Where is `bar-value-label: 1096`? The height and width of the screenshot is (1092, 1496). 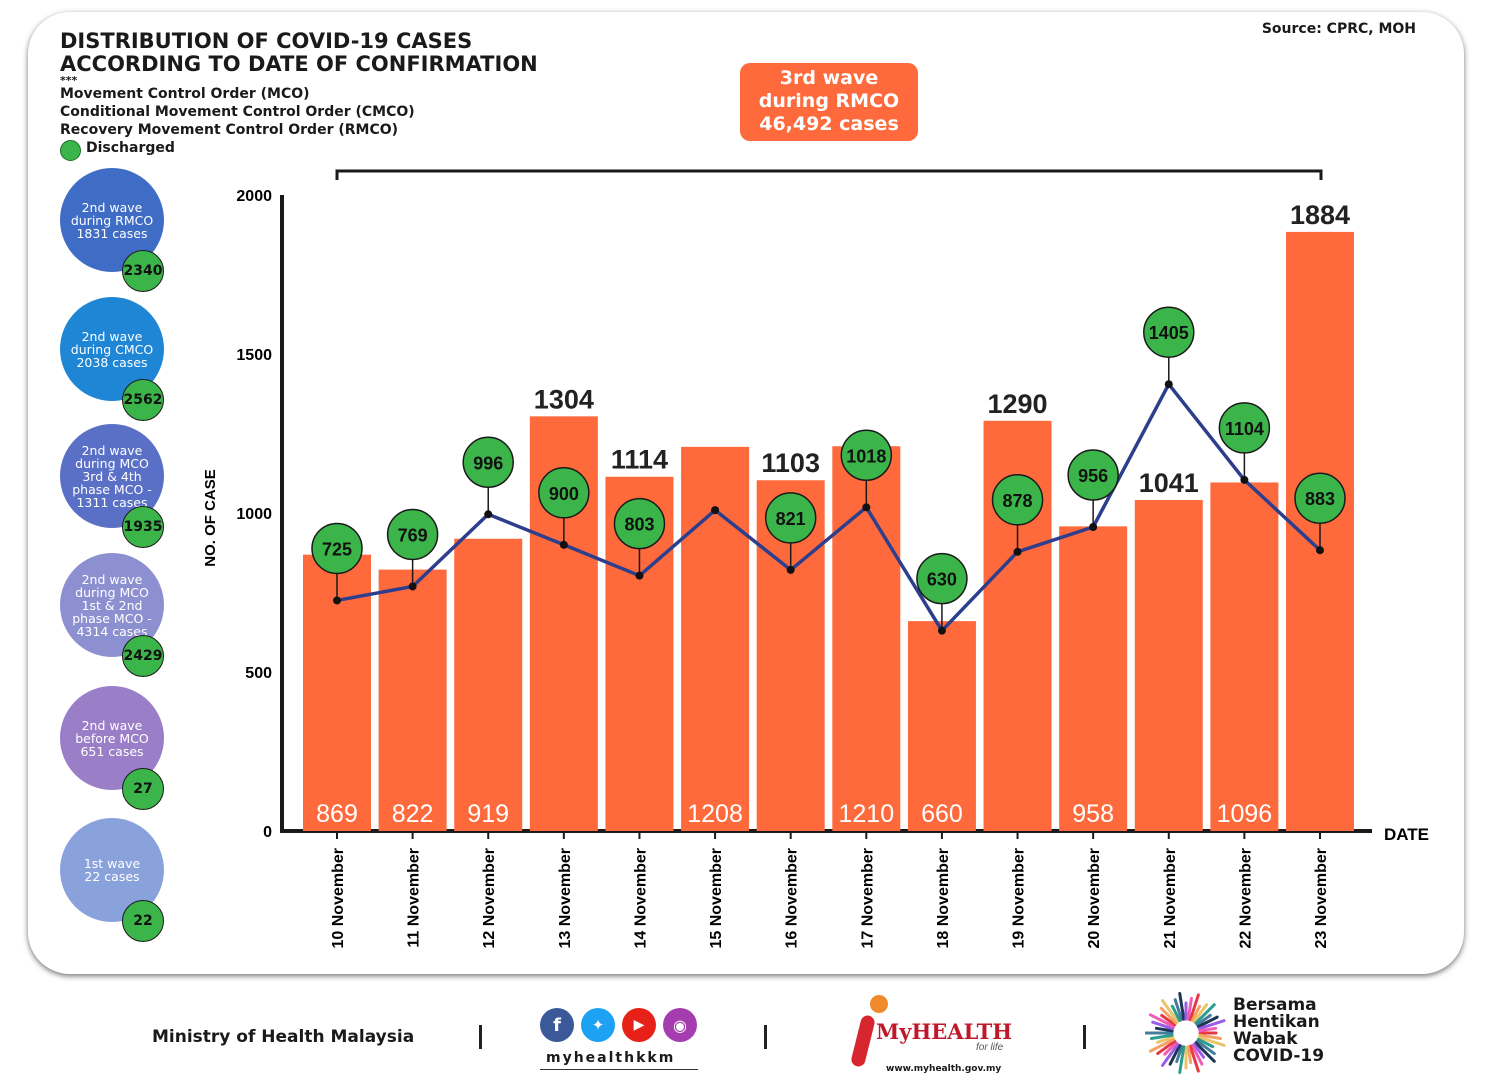
bar-value-label: 1096 is located at coordinates (1245, 814).